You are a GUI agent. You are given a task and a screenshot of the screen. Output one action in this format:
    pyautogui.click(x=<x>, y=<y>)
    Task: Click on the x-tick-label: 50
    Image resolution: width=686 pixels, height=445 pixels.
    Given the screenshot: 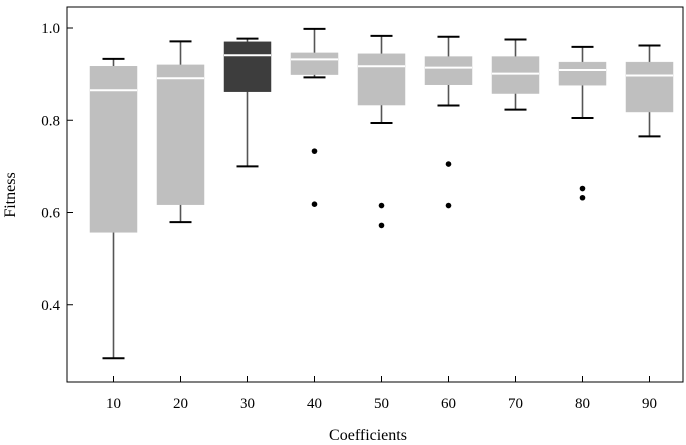 What is the action you would take?
    pyautogui.click(x=381, y=404)
    